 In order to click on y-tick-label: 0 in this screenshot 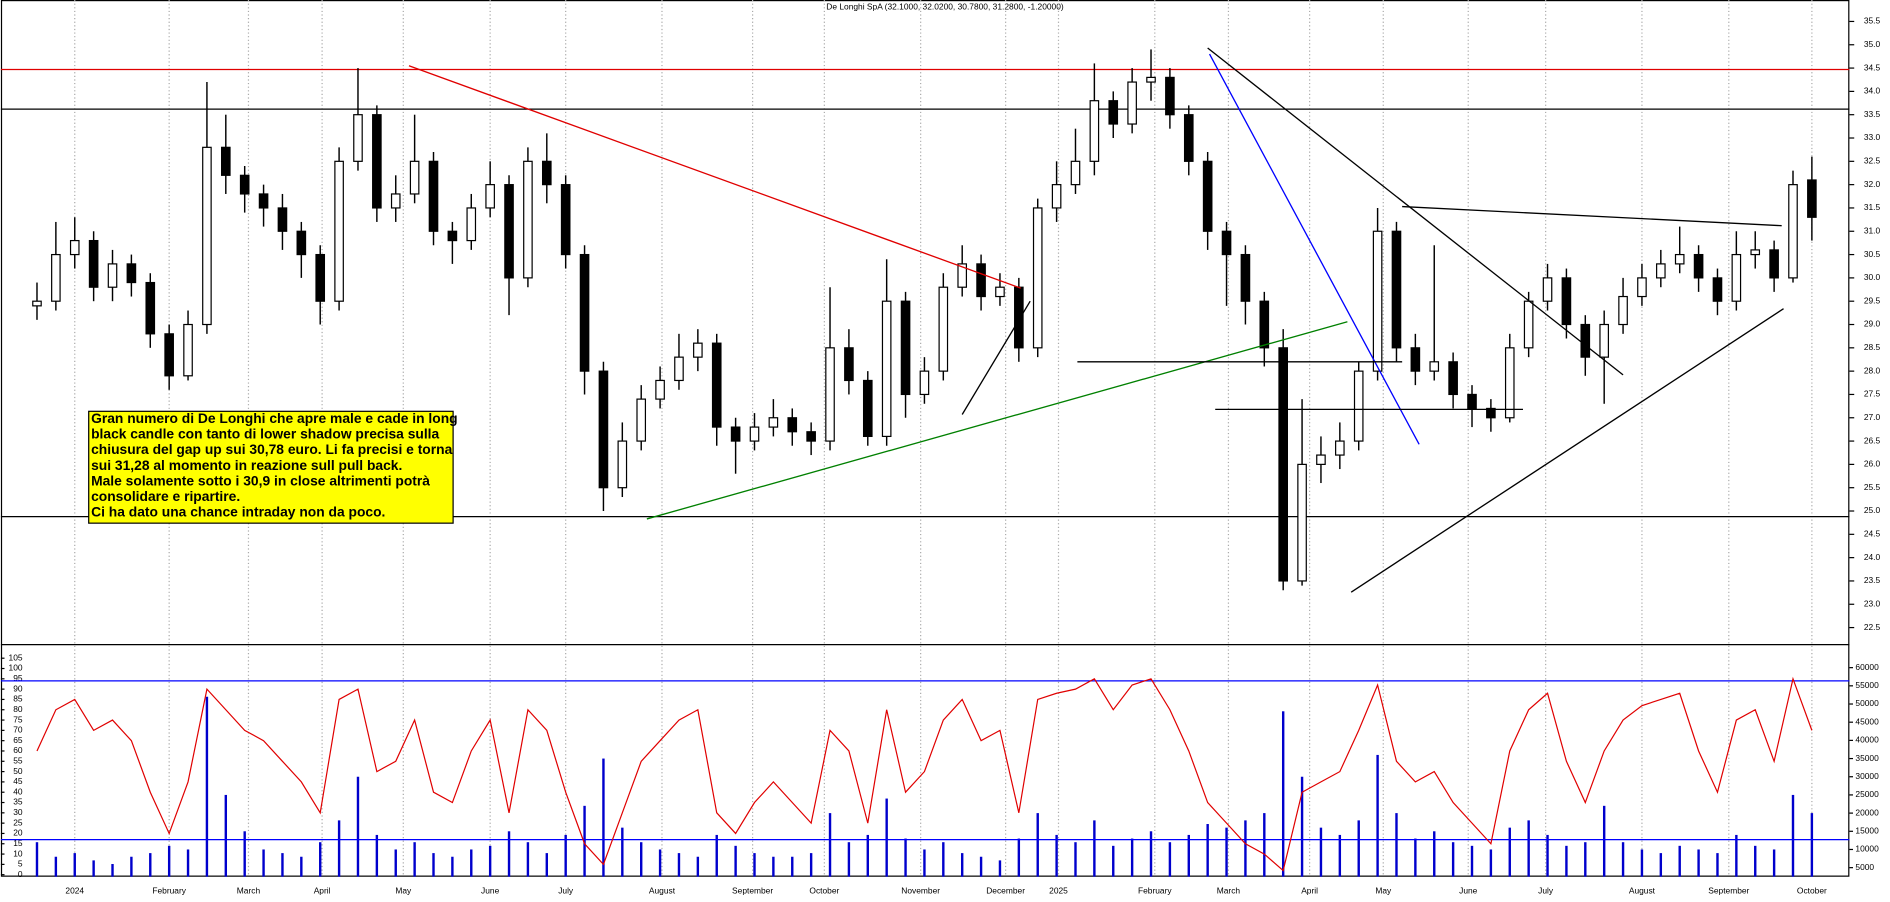, I will do `click(20, 874)`.